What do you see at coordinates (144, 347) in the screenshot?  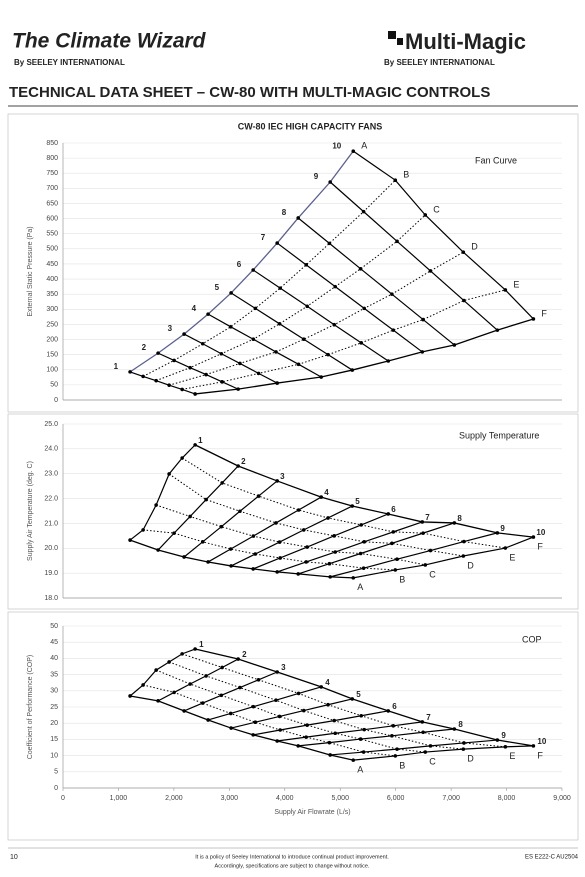 I see `speed-label: 2` at bounding box center [144, 347].